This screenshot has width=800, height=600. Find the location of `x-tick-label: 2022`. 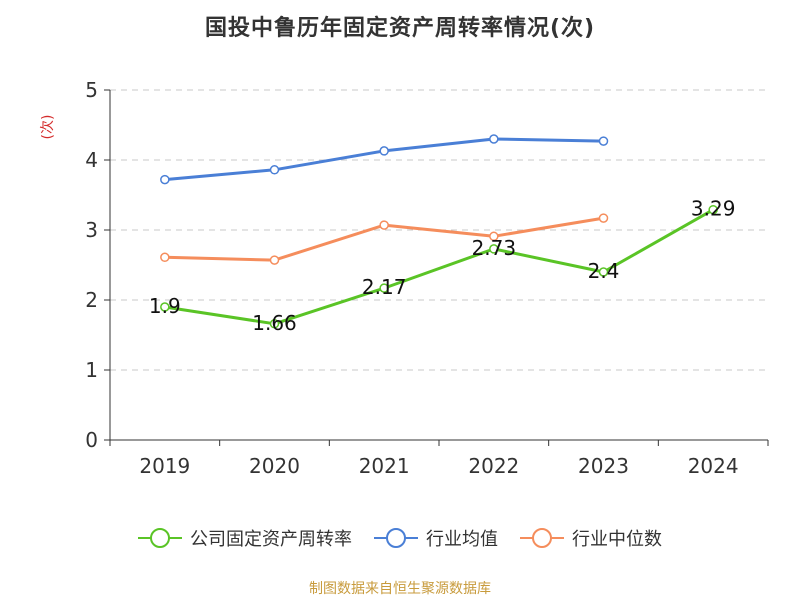

x-tick-label: 2022 is located at coordinates (493, 466).